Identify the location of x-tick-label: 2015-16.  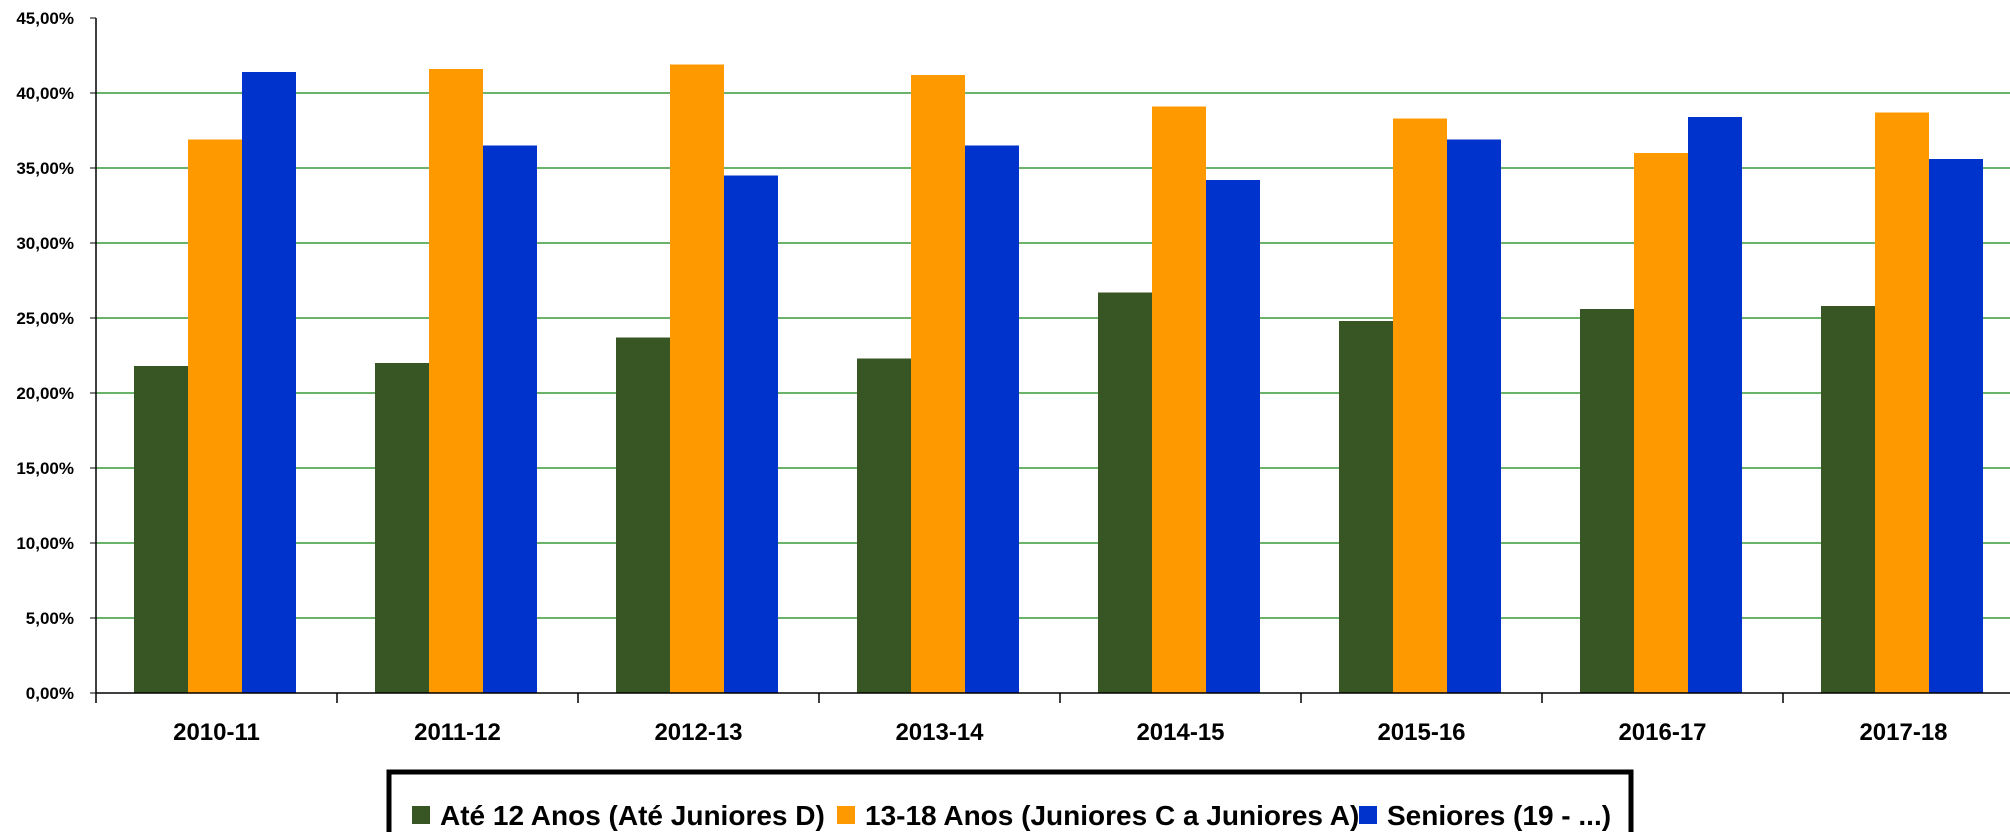
(1421, 732).